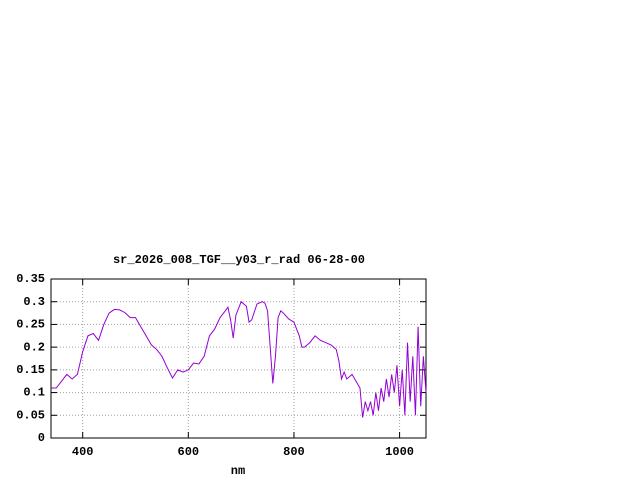 This screenshot has width=640, height=480. What do you see at coordinates (294, 452) in the screenshot?
I see `x-tick-label: 800` at bounding box center [294, 452].